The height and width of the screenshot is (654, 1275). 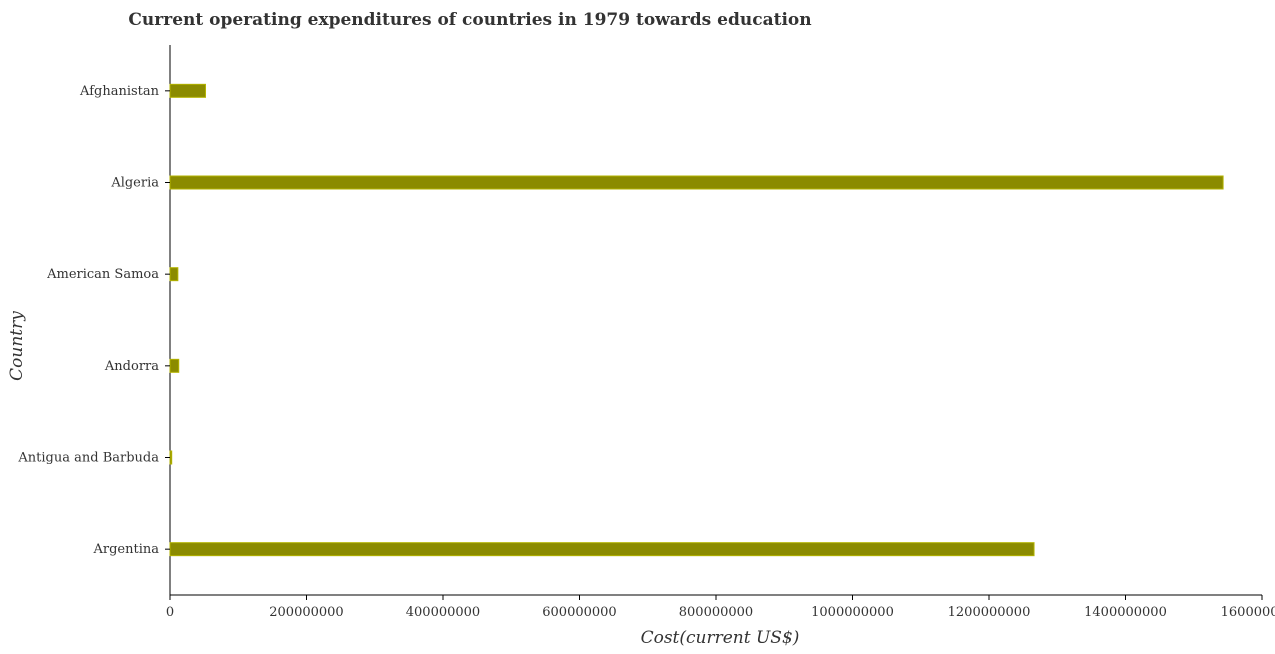 I want to click on y-tick-label: American Samoa, so click(x=102, y=274).